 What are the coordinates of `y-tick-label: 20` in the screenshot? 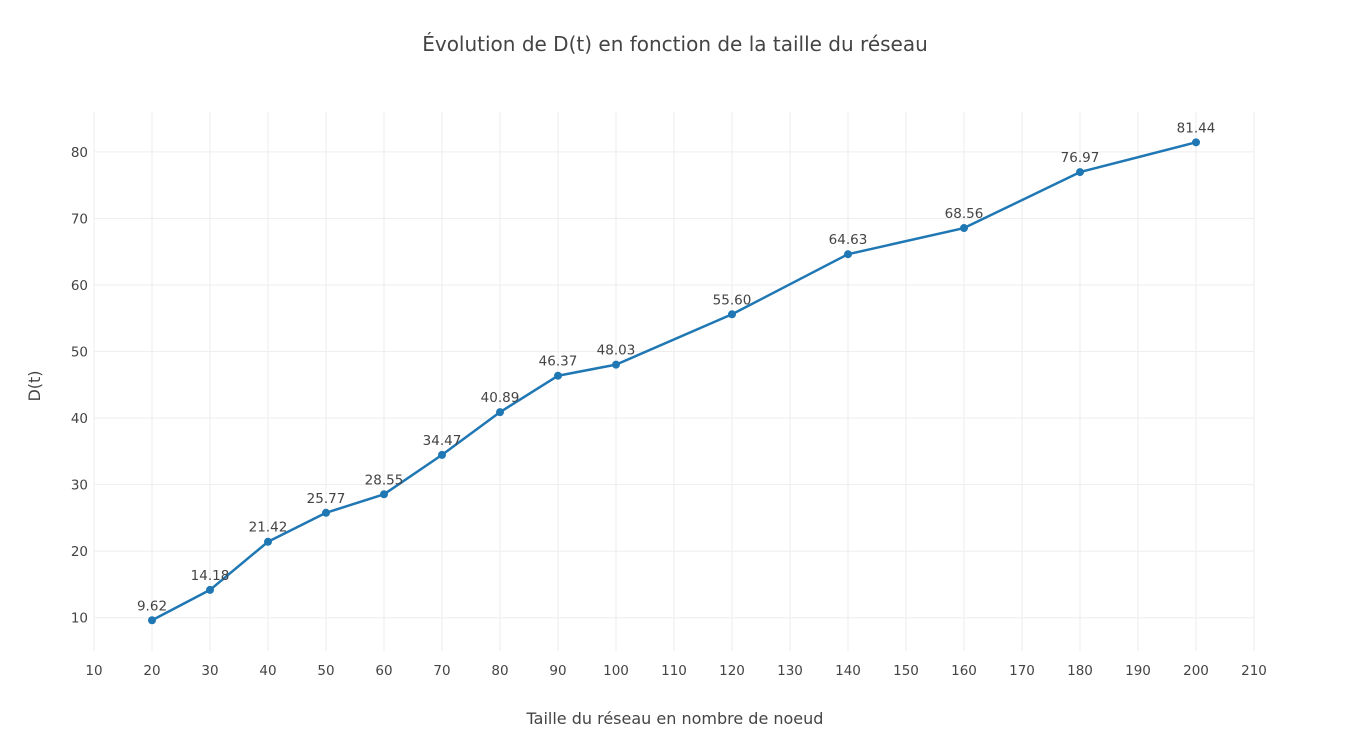 It's located at (79, 552).